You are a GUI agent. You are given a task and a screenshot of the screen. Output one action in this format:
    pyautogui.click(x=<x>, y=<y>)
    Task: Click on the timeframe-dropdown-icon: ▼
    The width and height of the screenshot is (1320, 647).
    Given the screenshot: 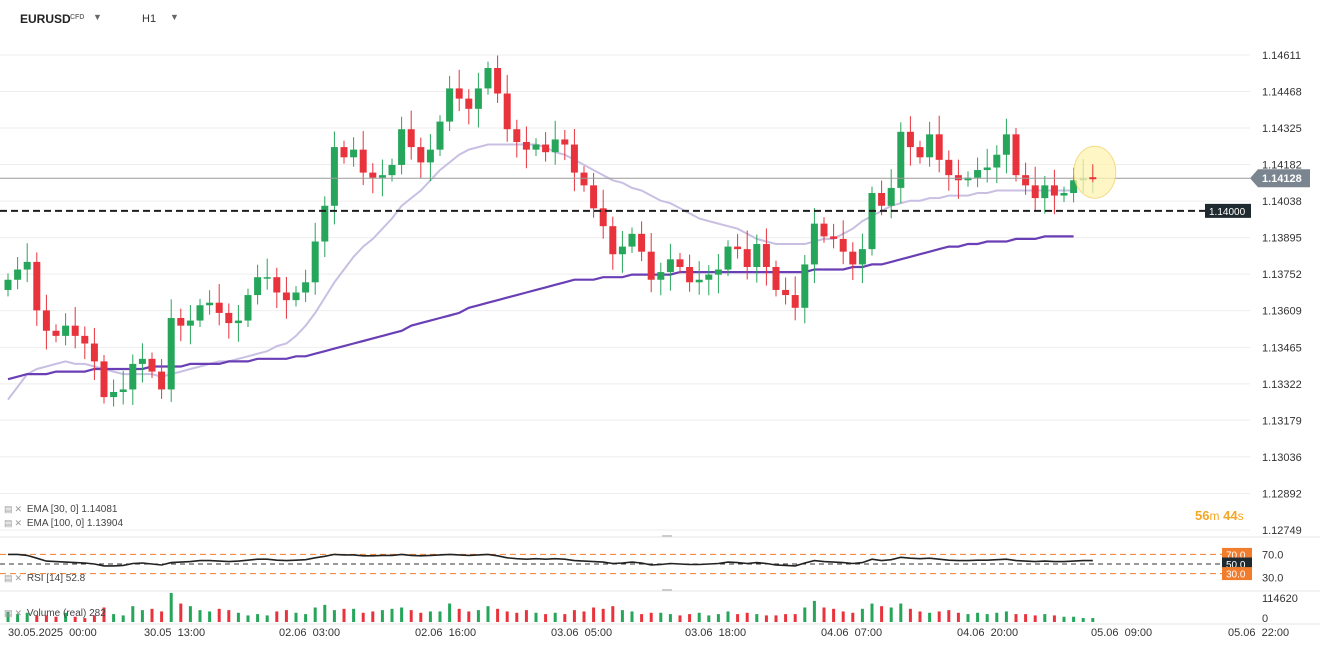 What is the action you would take?
    pyautogui.click(x=174, y=17)
    